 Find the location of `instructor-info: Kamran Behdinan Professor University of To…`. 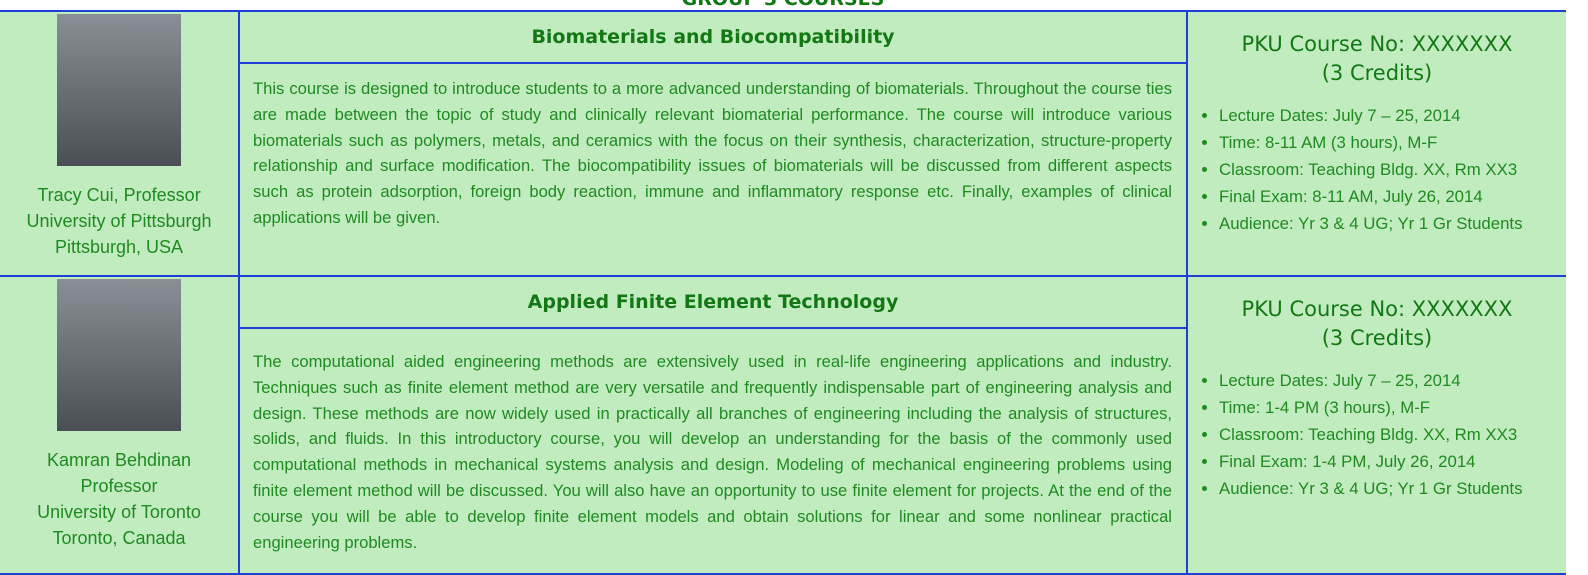

instructor-info: Kamran Behdinan Professor University of To… is located at coordinates (119, 499).